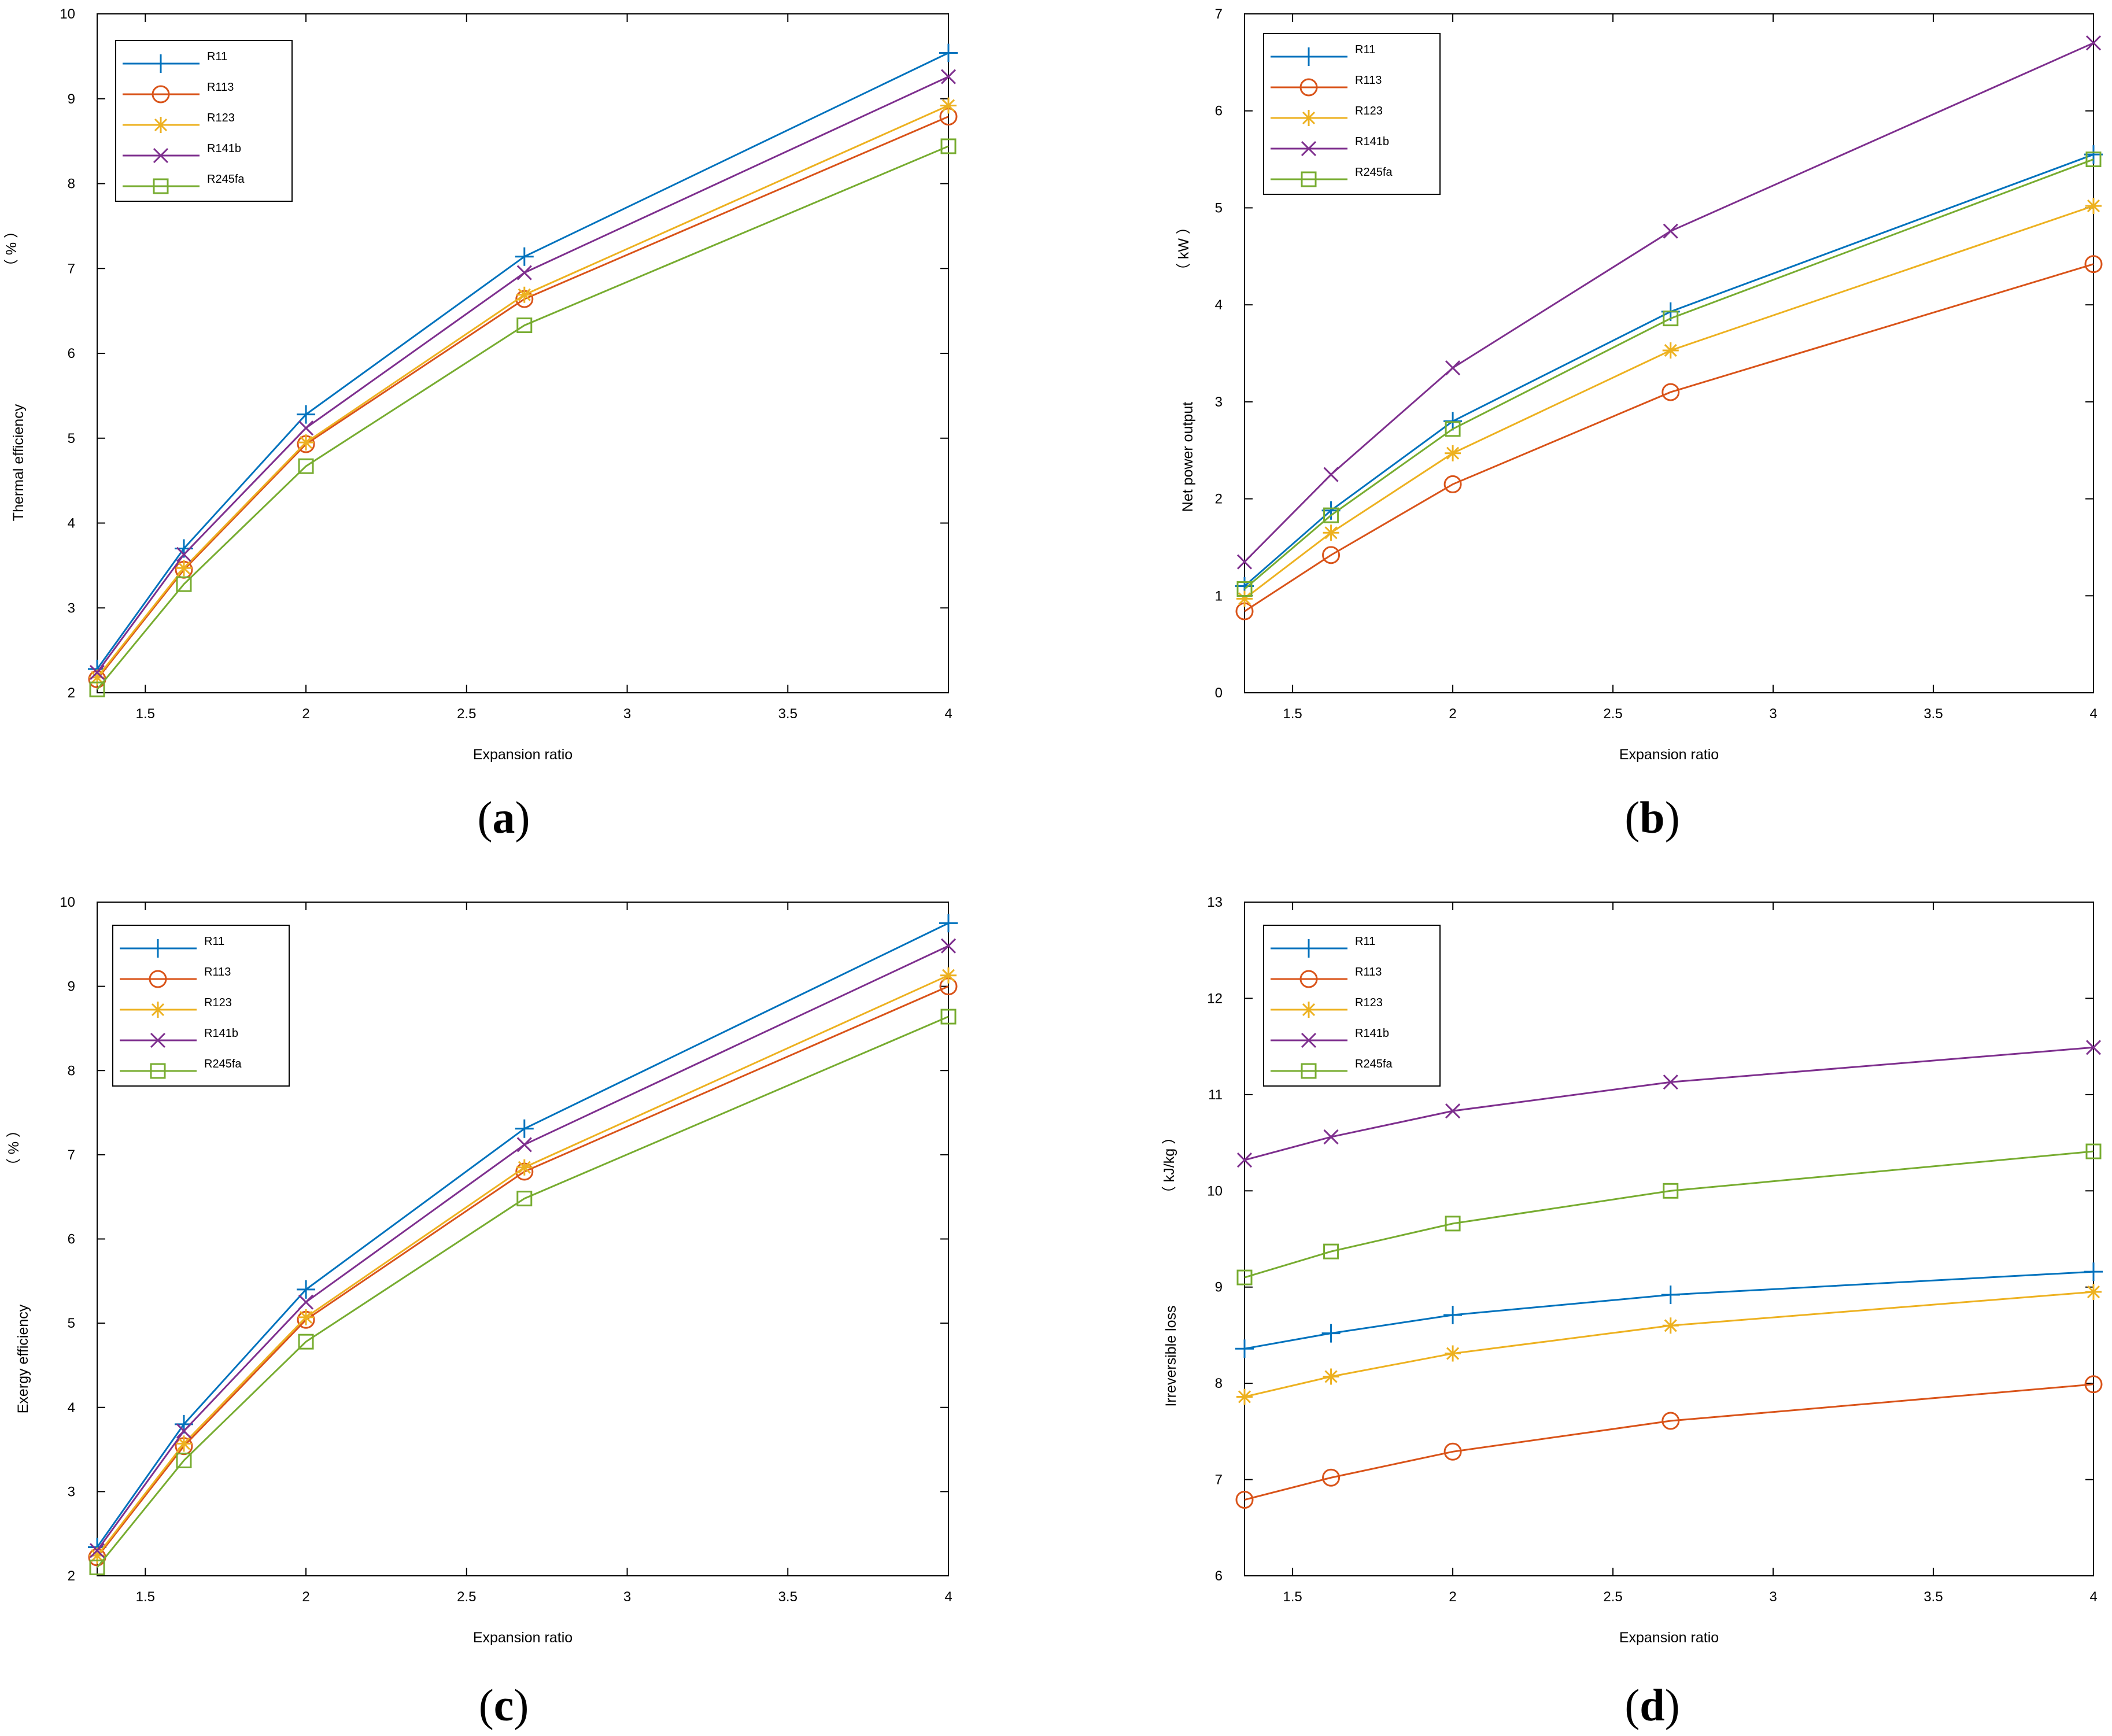 Image resolution: width=2112 pixels, height=1736 pixels. I want to click on panel-label-d: (d), so click(1651, 1705).